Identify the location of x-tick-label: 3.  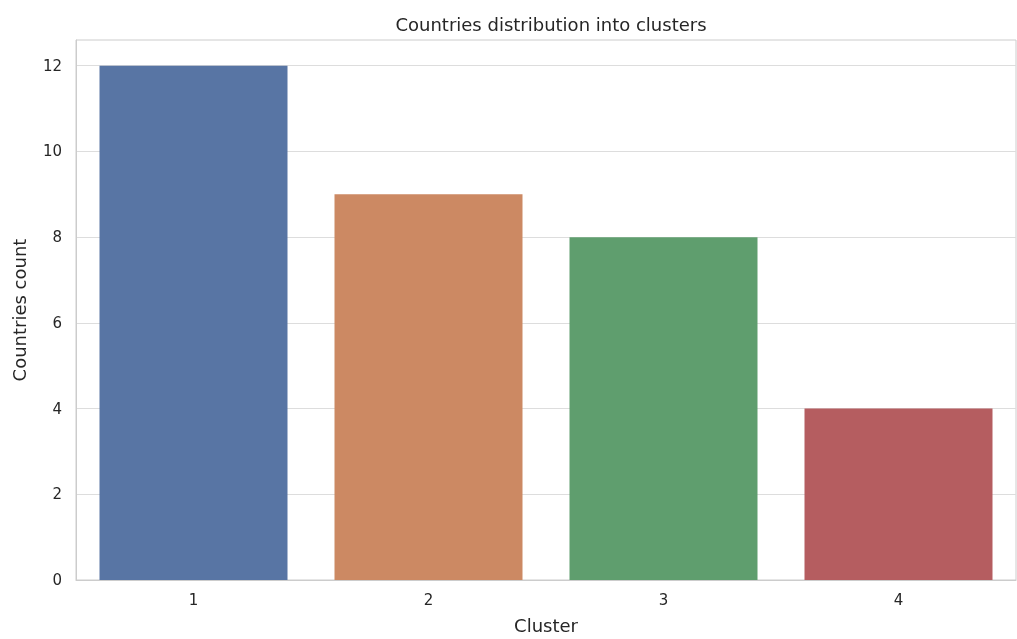
(663, 599).